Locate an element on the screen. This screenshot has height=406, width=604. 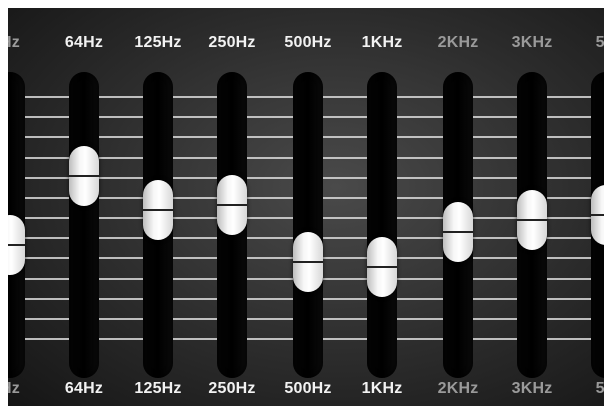
band-label-top: 1KHz is located at coordinates (382, 42).